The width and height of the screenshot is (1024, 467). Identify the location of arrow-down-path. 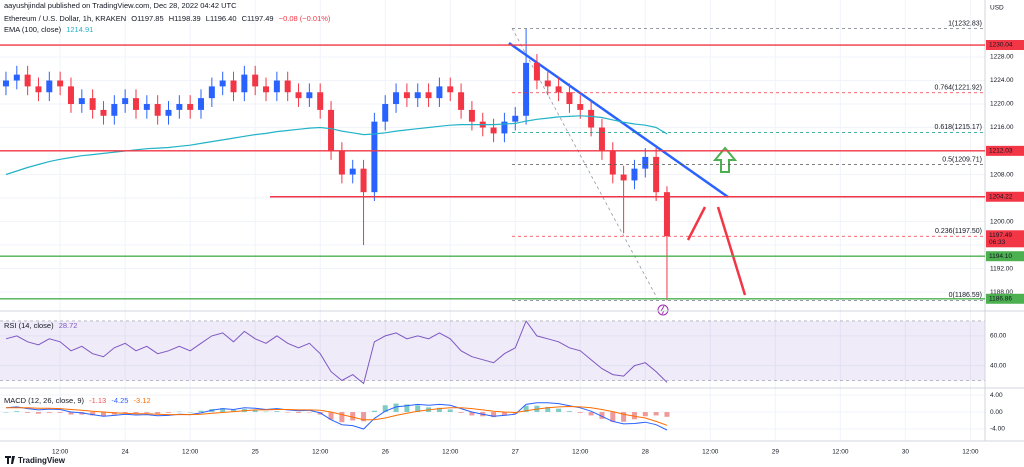
(731, 251).